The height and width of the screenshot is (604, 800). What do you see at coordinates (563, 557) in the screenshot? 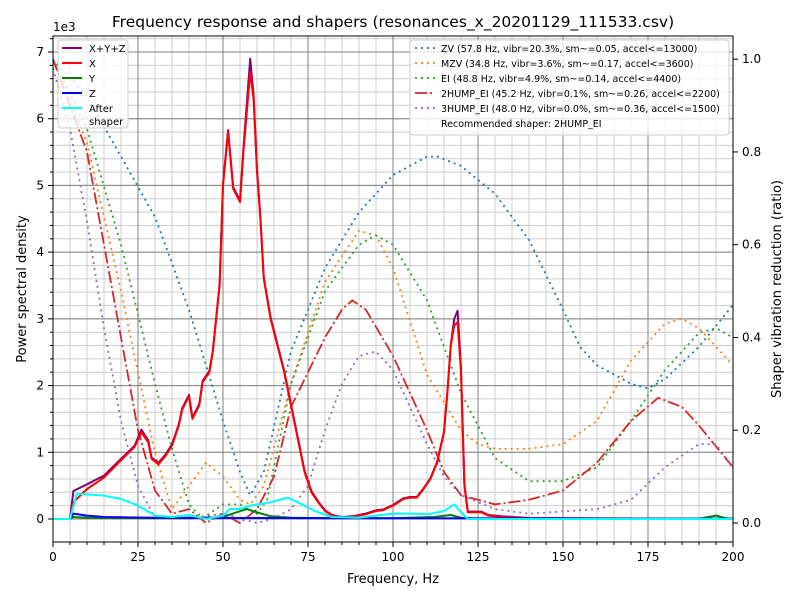
I see `x-tick-label: 150` at bounding box center [563, 557].